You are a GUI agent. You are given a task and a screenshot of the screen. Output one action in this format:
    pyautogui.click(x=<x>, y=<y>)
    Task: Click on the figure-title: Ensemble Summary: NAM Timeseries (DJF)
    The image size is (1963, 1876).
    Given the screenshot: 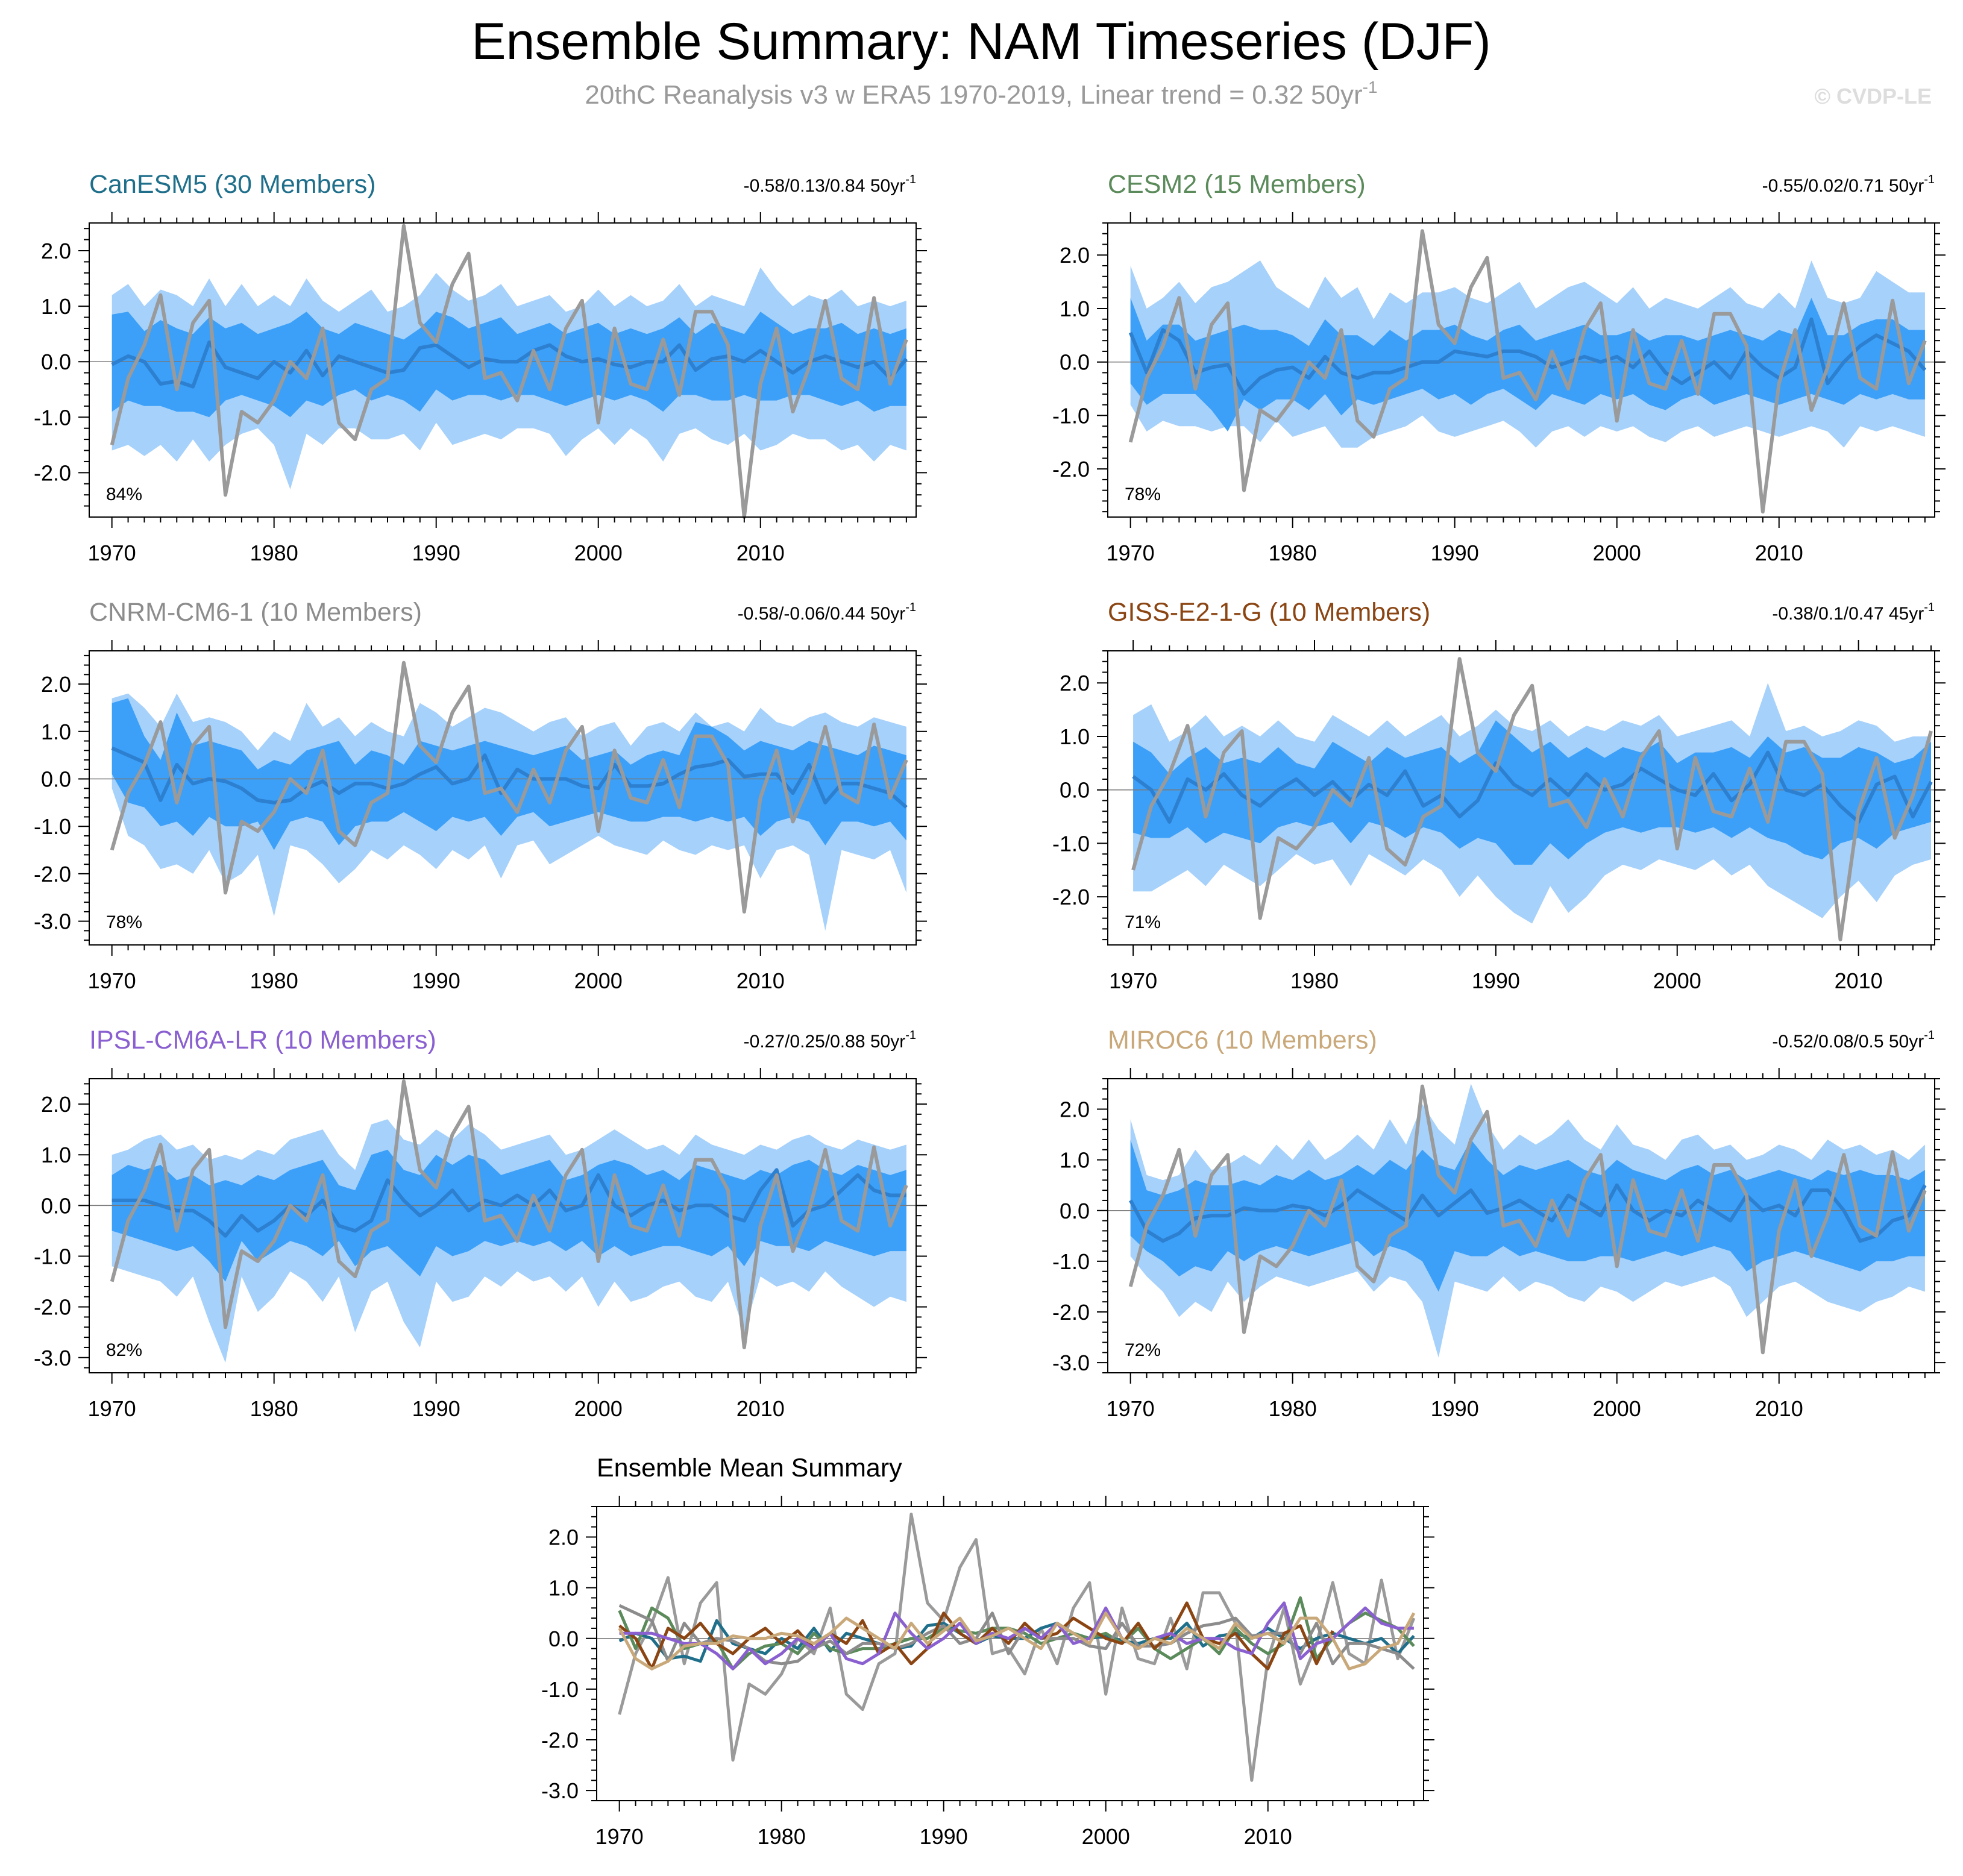 What is the action you would take?
    pyautogui.click(x=981, y=42)
    